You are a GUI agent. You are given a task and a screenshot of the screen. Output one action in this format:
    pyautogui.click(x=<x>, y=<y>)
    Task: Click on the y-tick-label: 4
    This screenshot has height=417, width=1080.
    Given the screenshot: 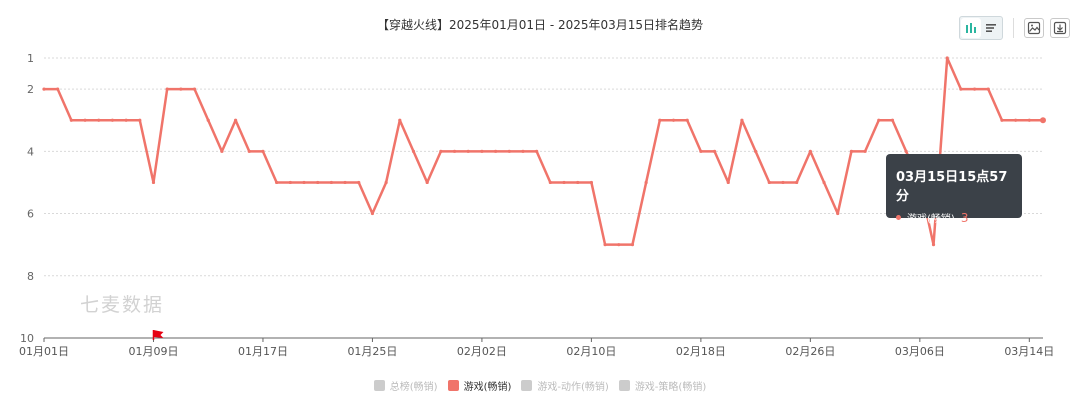 What is the action you would take?
    pyautogui.click(x=30, y=151)
    